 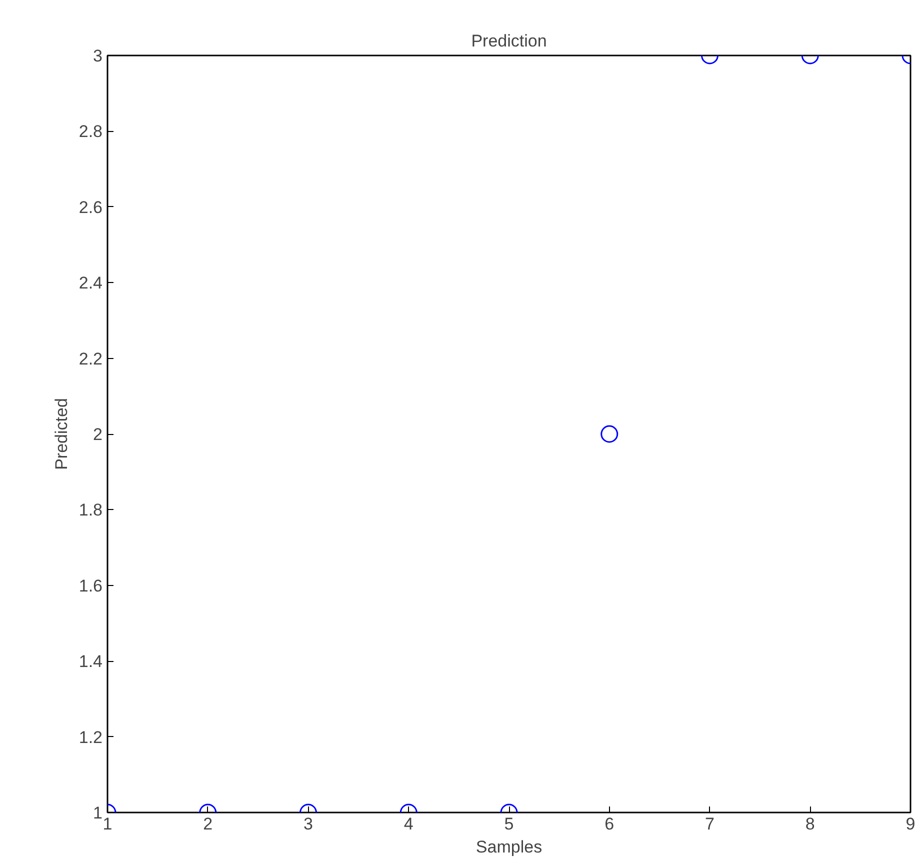 I want to click on x-tick-label: 8, so click(x=810, y=824).